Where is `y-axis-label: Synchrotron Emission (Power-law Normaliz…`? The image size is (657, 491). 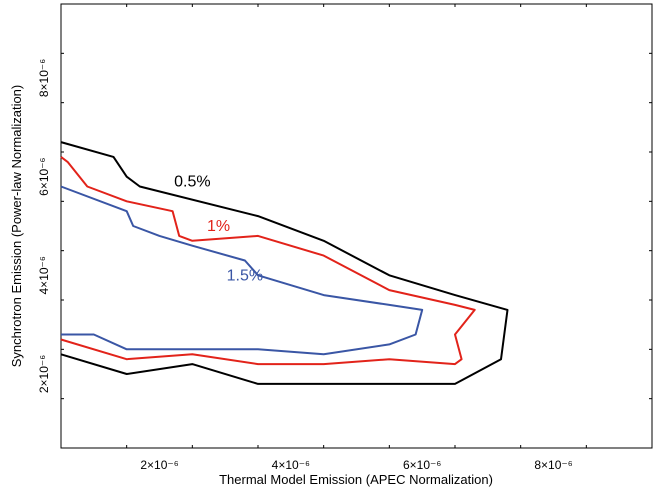
y-axis-label: Synchrotron Emission (Power-law Normaliz… is located at coordinates (16, 226).